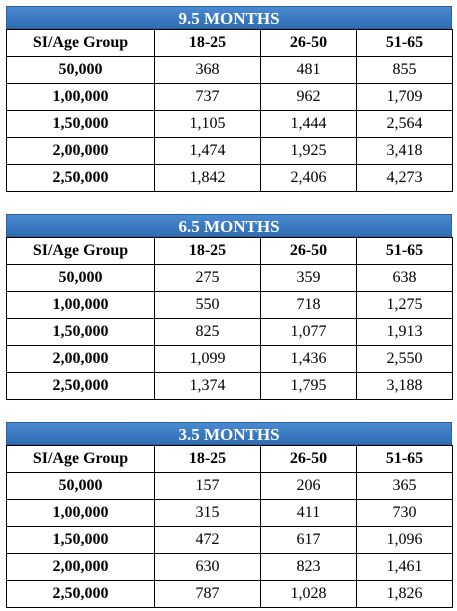 This screenshot has height=611, width=457. I want to click on cell: 365, so click(404, 486).